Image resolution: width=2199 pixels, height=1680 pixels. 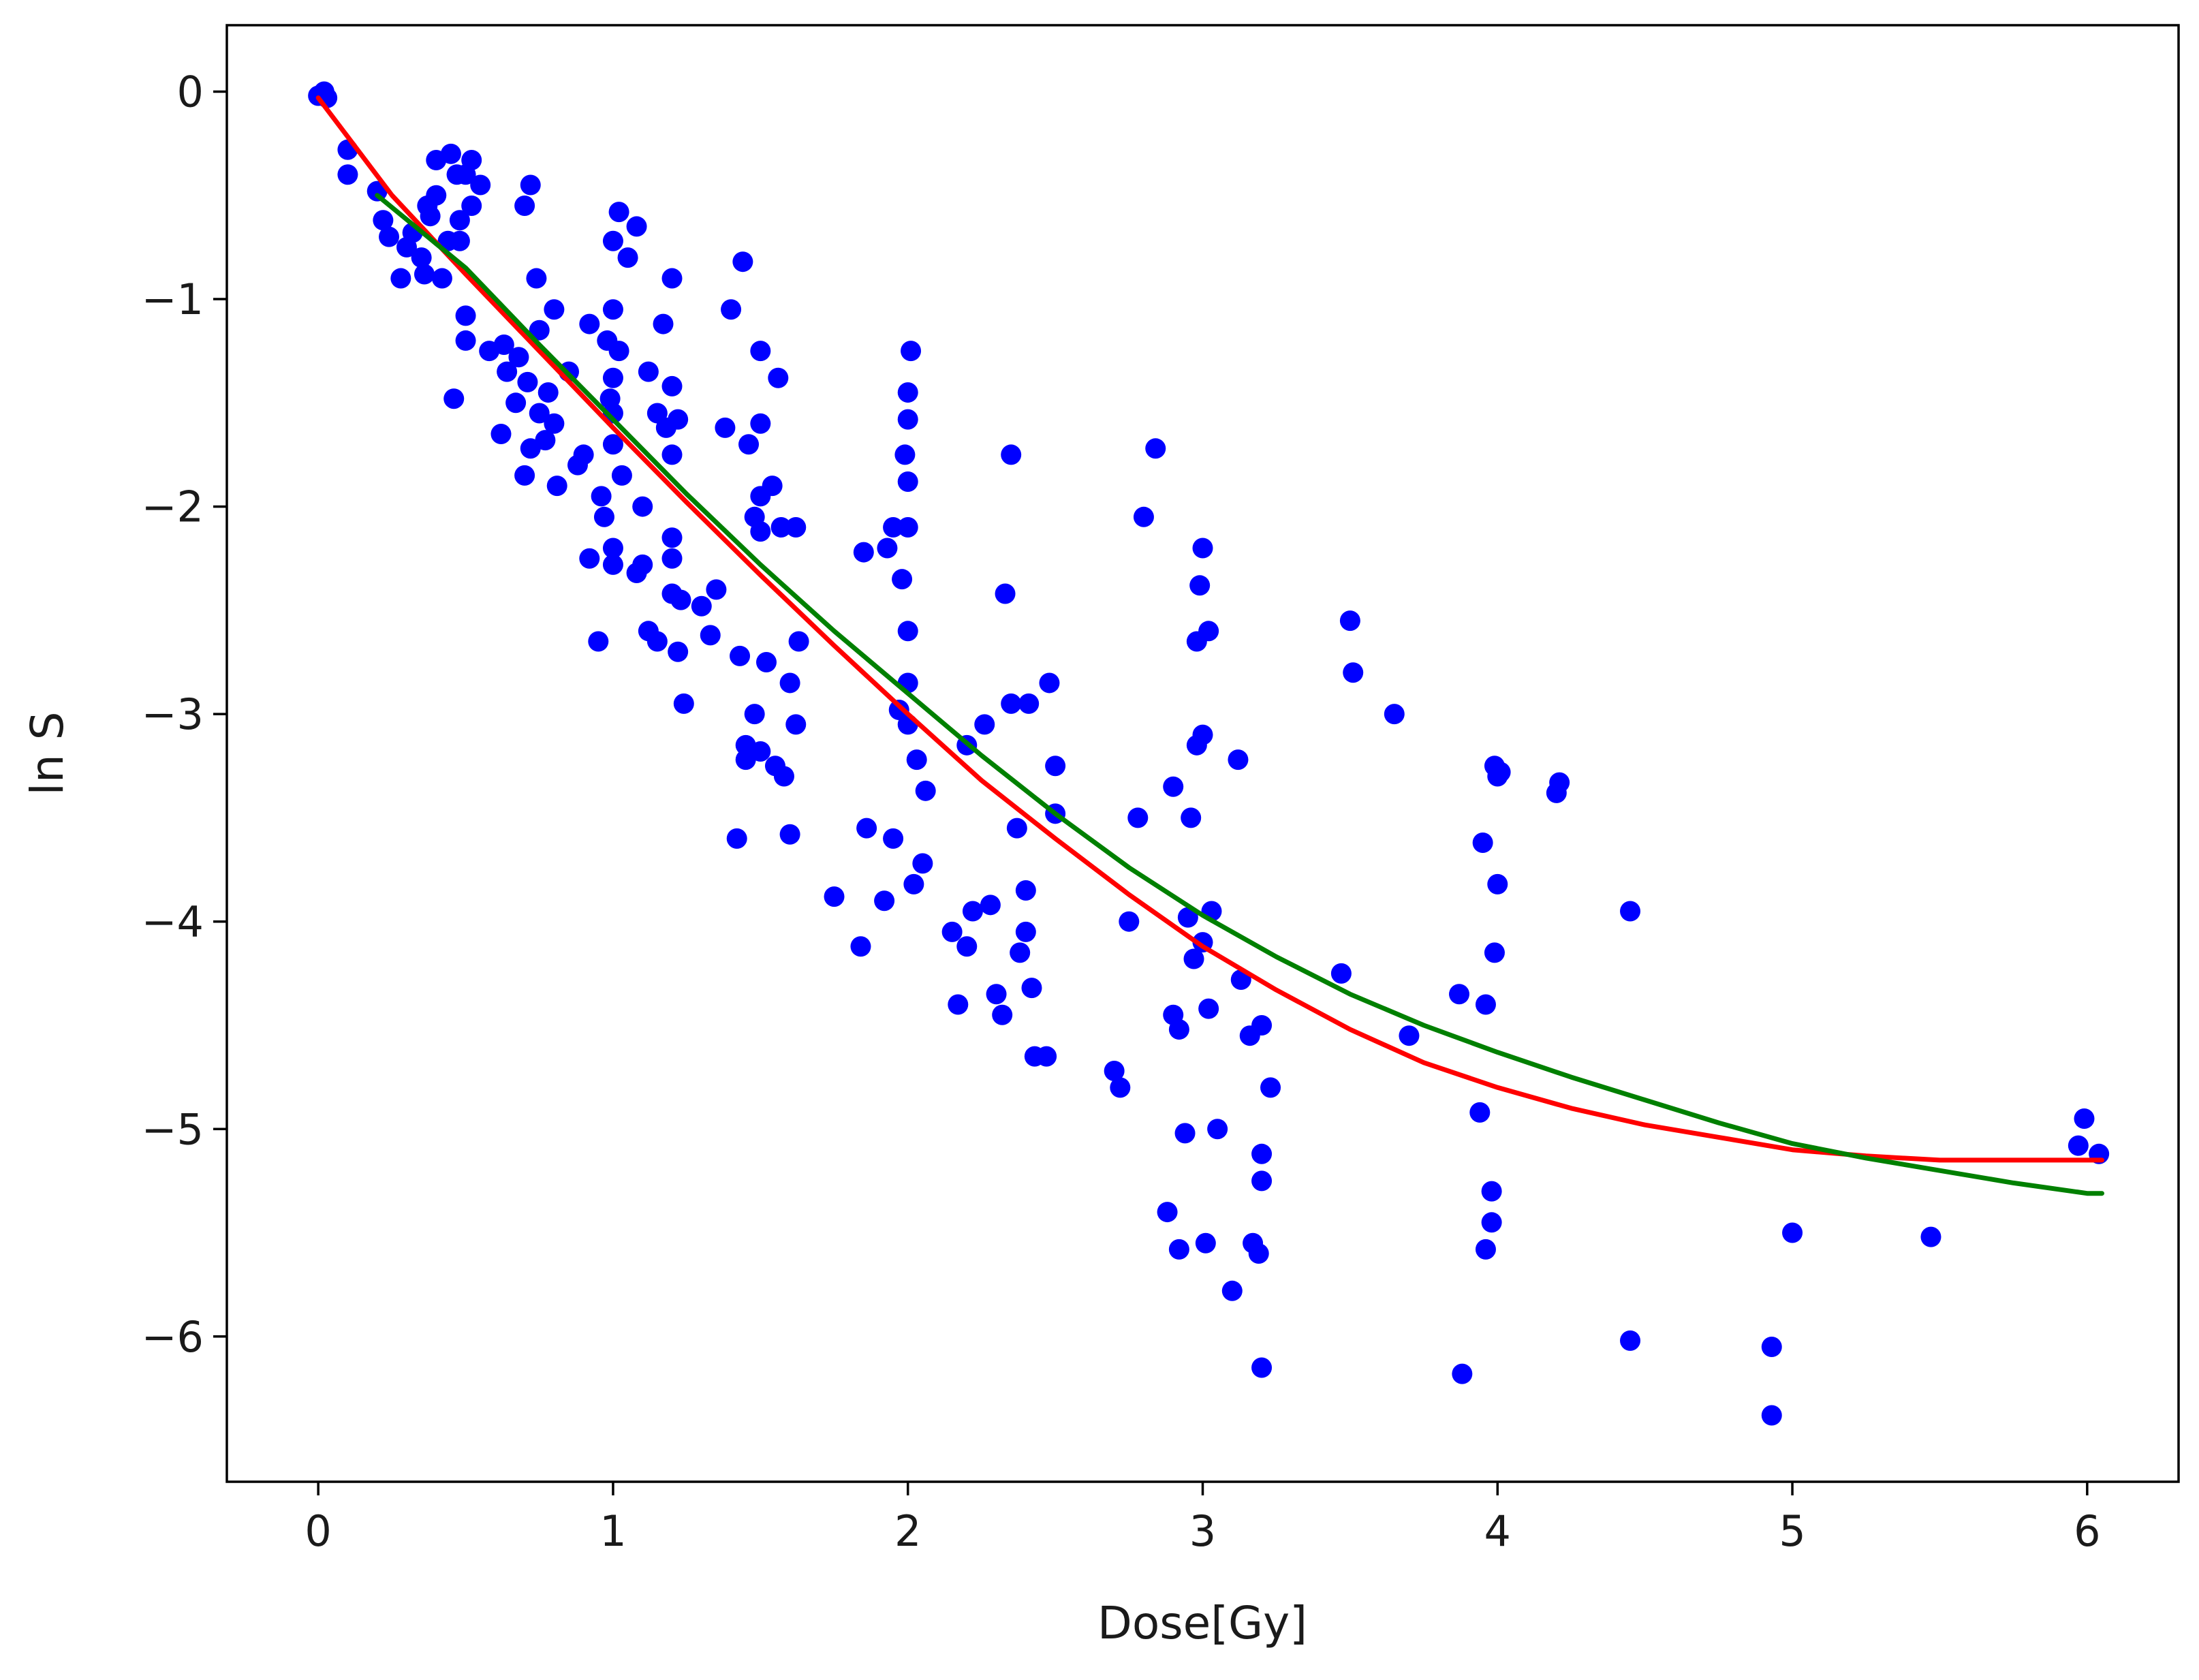 What do you see at coordinates (173, 714) in the screenshot?
I see `y-tick-label: −3` at bounding box center [173, 714].